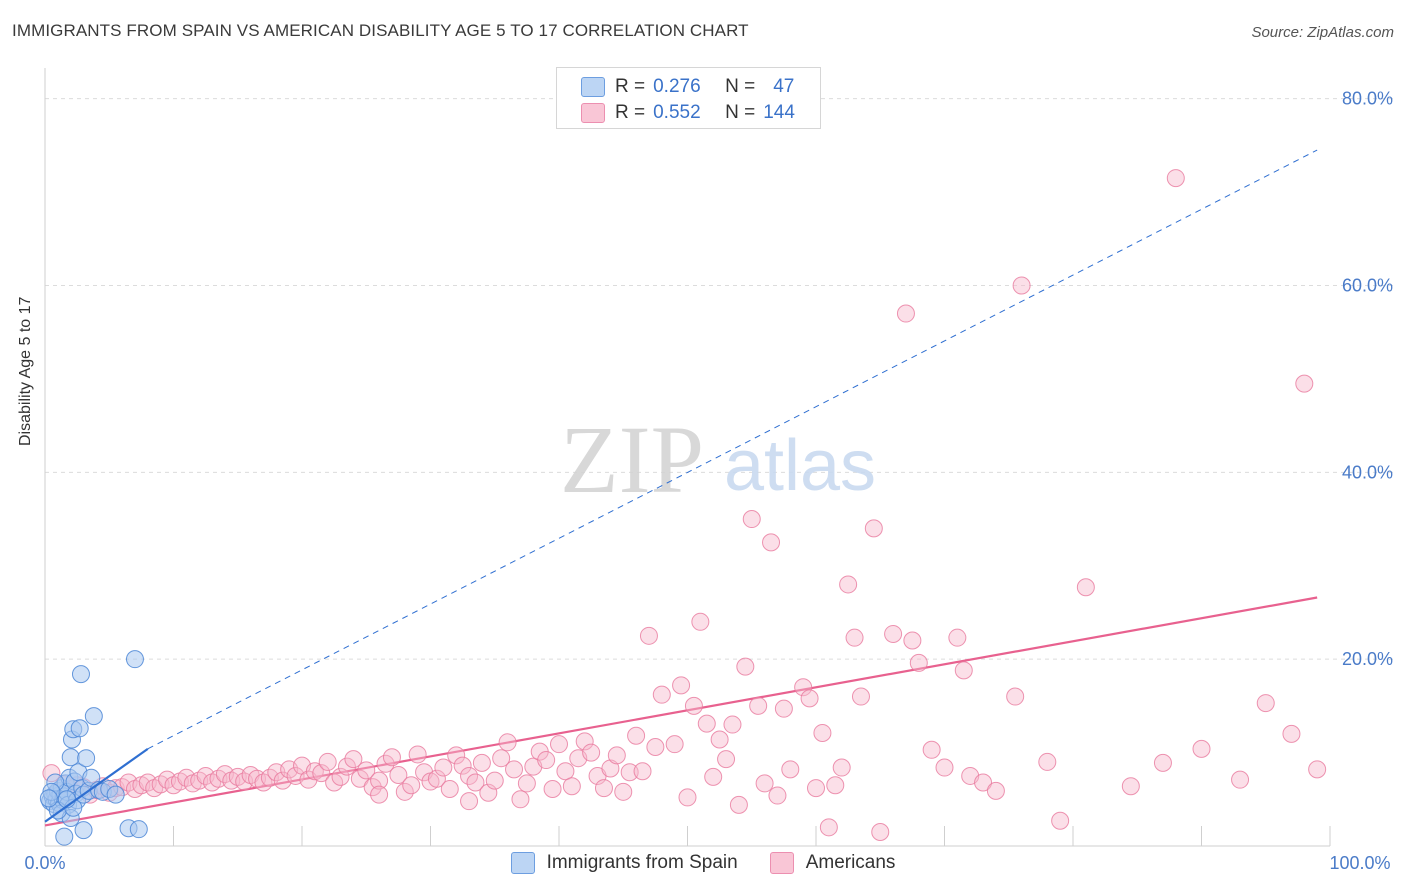  Describe the element at coordinates (96, 785) in the screenshot. I see `spain-trend-line` at that location.